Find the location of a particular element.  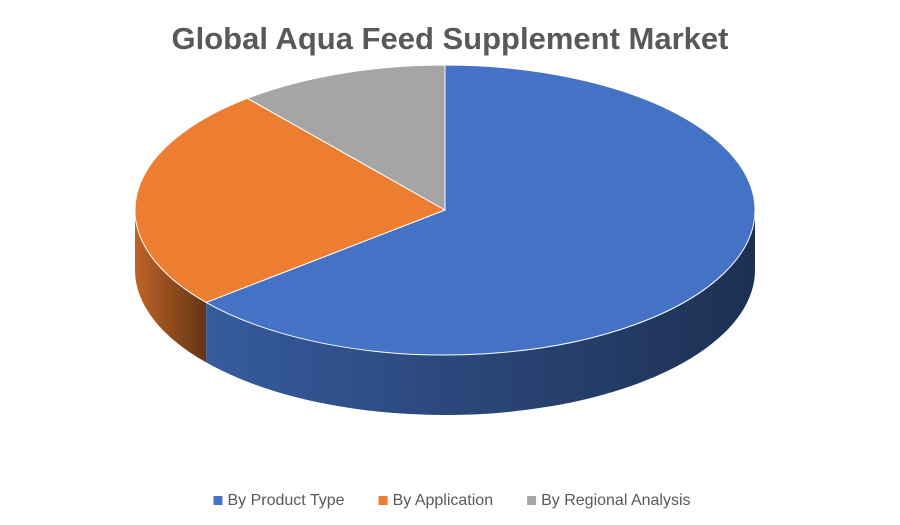

legend-label: By Application is located at coordinates (443, 500).